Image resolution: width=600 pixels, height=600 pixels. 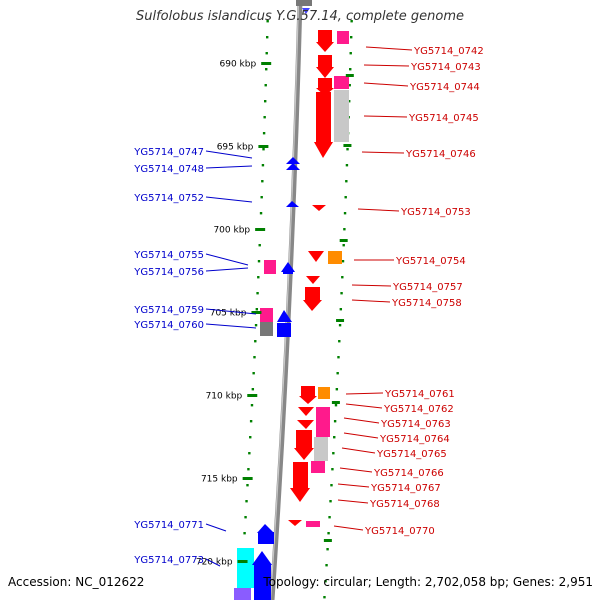 I want to click on blue-gene-0756b, so click(x=288, y=272).